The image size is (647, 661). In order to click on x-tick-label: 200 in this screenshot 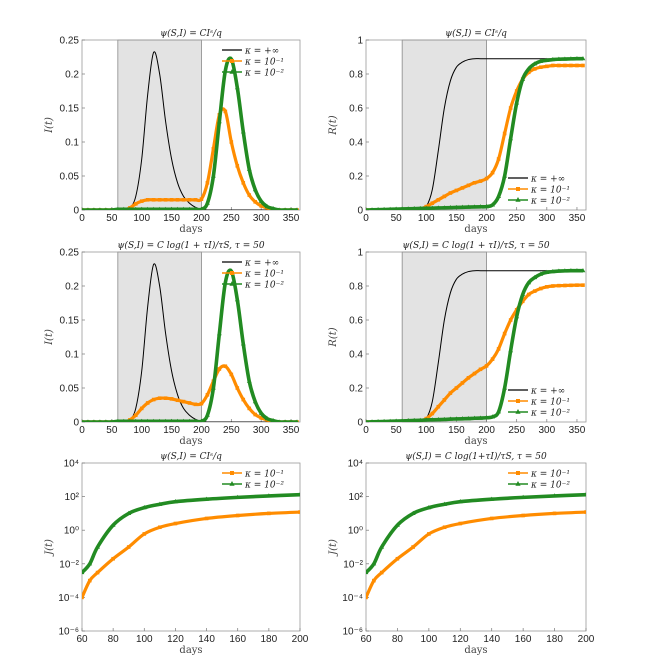, I will do `click(201, 218)`.